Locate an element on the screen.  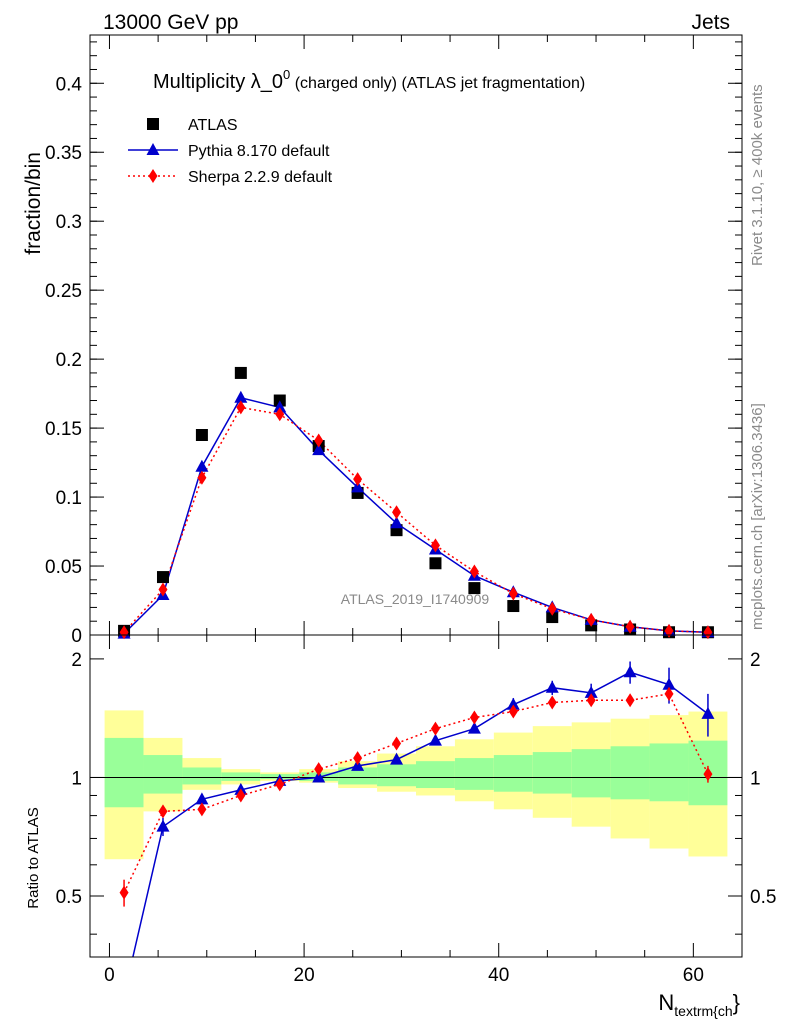
ratio-tick-label-right: 0.5 is located at coordinates (763, 897).